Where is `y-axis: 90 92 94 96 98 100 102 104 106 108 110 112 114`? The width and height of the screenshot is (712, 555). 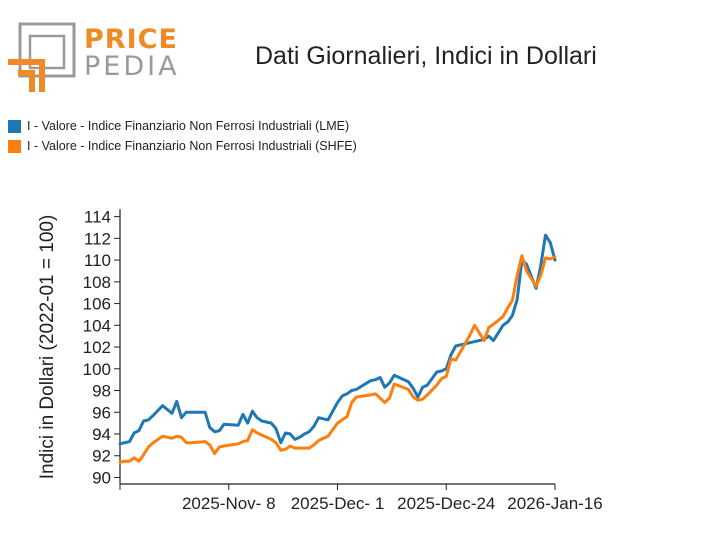
y-axis: 90 92 94 96 98 100 102 104 106 108 110 112 114 is located at coordinates (102, 347).